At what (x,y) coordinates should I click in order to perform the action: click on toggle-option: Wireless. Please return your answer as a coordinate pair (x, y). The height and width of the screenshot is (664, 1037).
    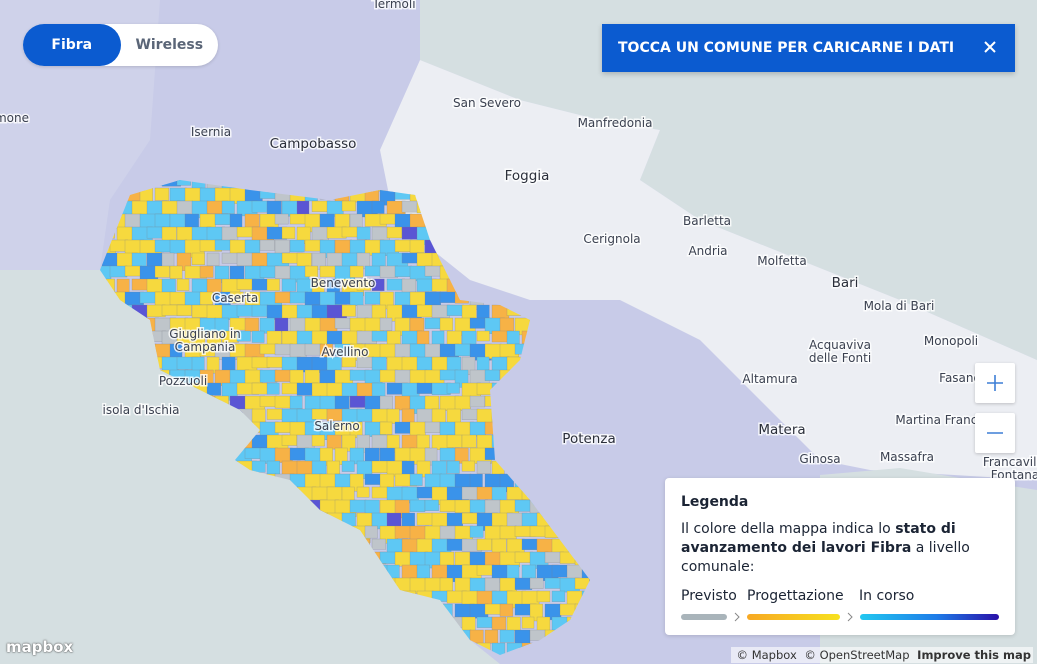
    Looking at the image, I should click on (169, 45).